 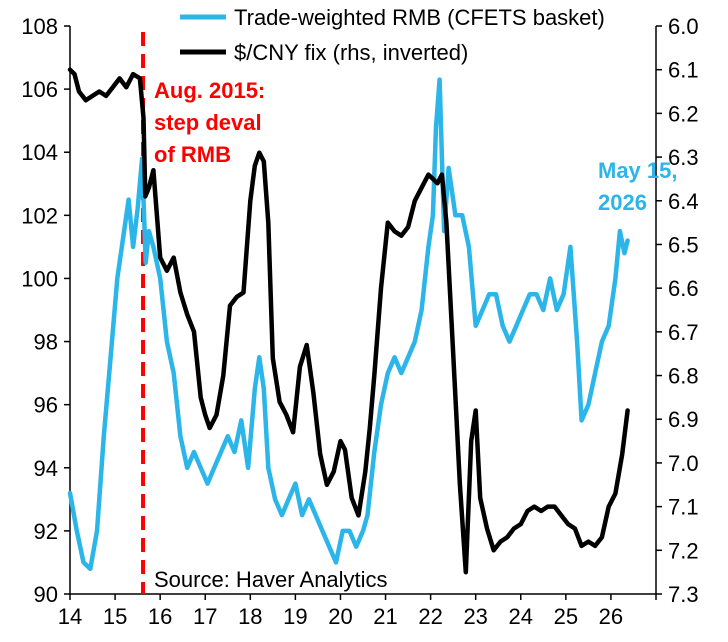 What do you see at coordinates (340, 616) in the screenshot?
I see `x-tick-label: 20` at bounding box center [340, 616].